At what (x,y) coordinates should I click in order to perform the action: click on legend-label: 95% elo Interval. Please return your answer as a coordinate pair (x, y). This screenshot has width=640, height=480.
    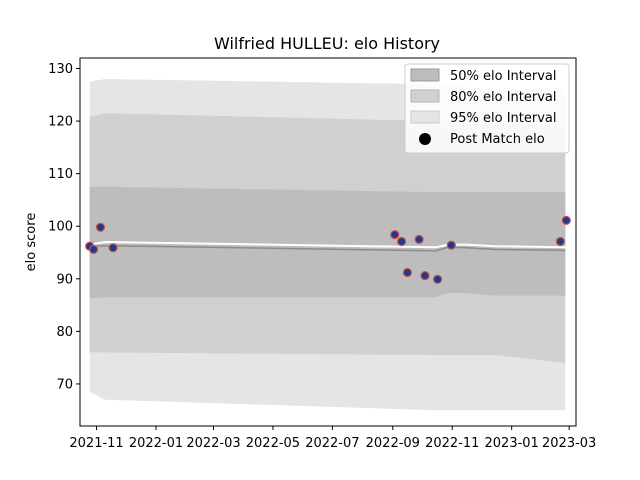
    Looking at the image, I should click on (503, 118).